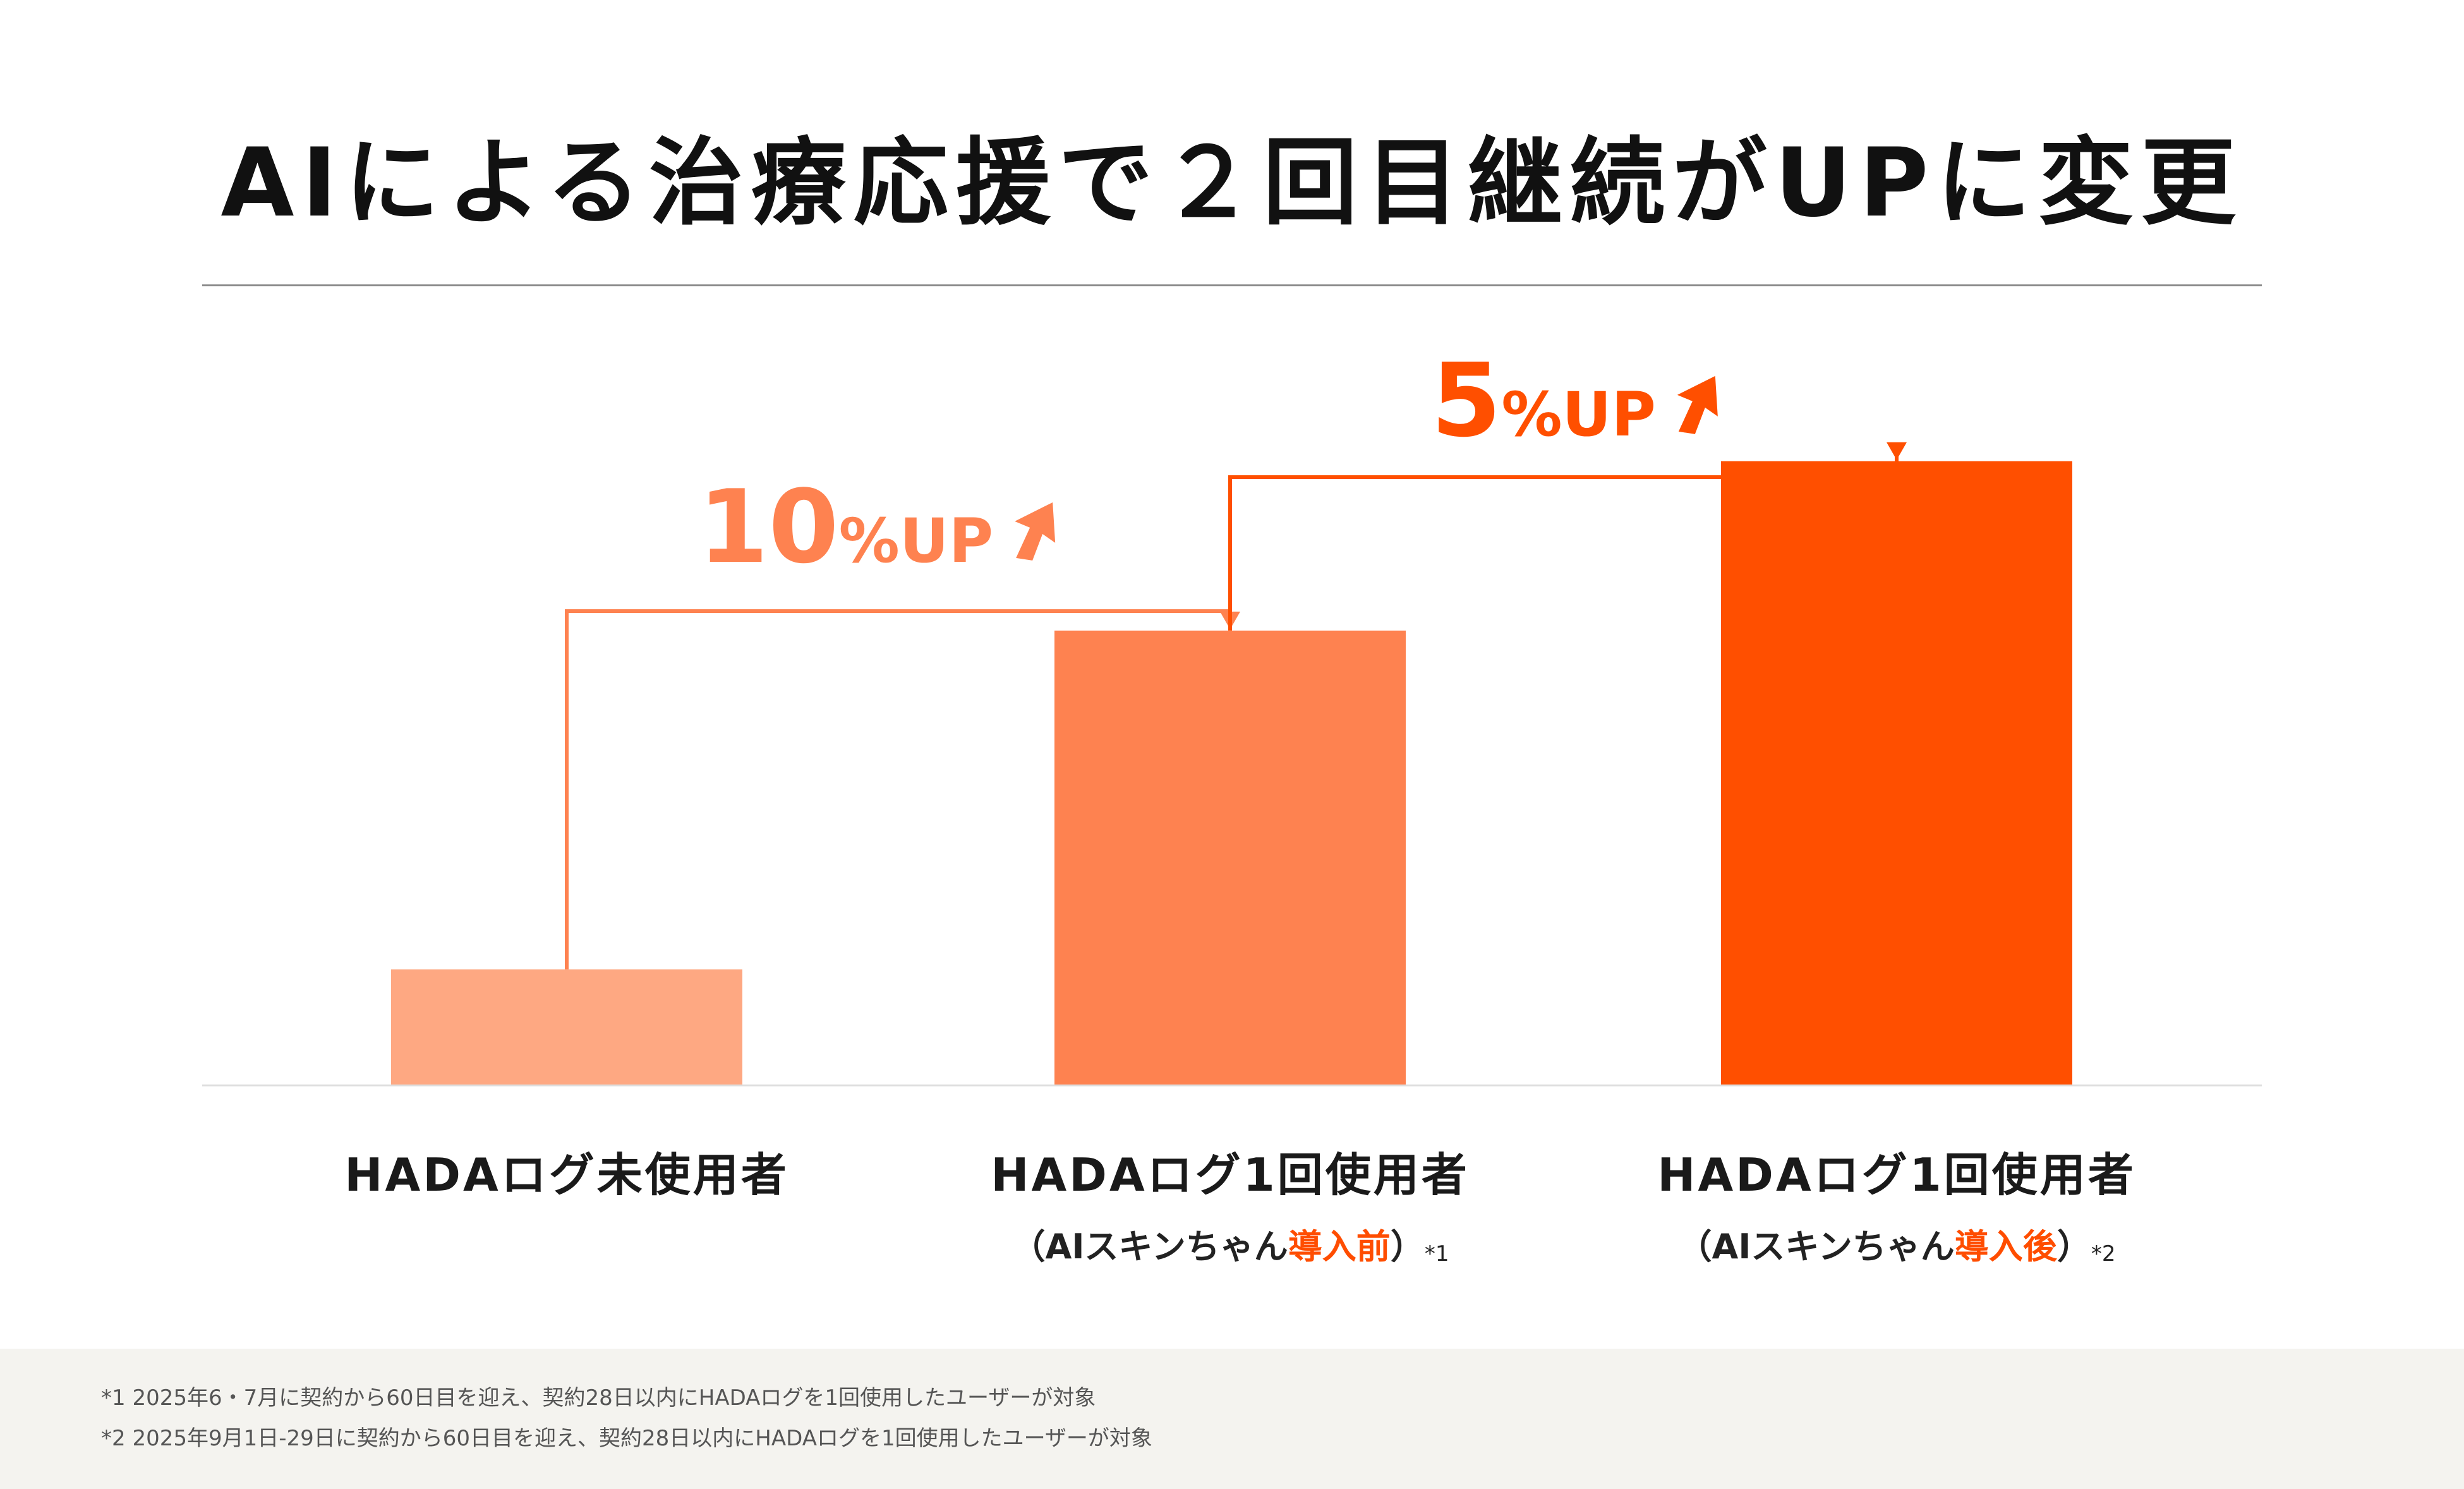 Image resolution: width=2464 pixels, height=1489 pixels. Describe the element at coordinates (916, 541) in the screenshot. I see `increase-unit-1: %UP` at that location.